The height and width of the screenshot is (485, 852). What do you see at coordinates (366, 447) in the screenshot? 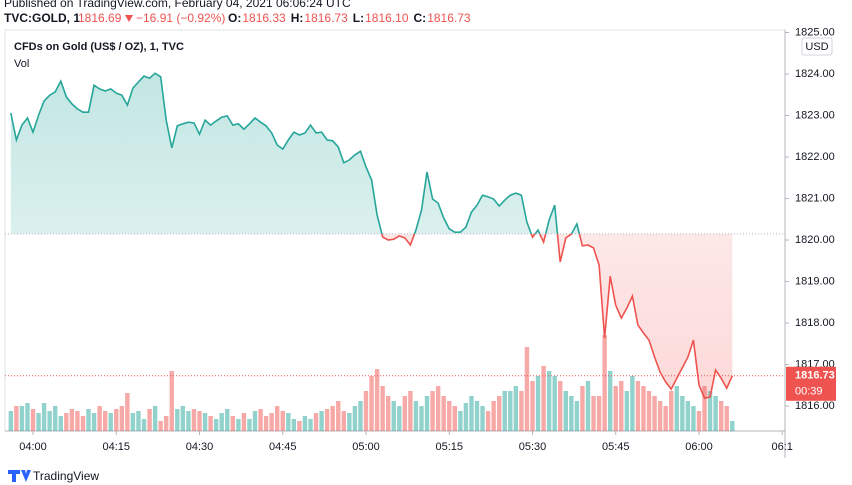
I see `x-tick-label: 05:00` at bounding box center [366, 447].